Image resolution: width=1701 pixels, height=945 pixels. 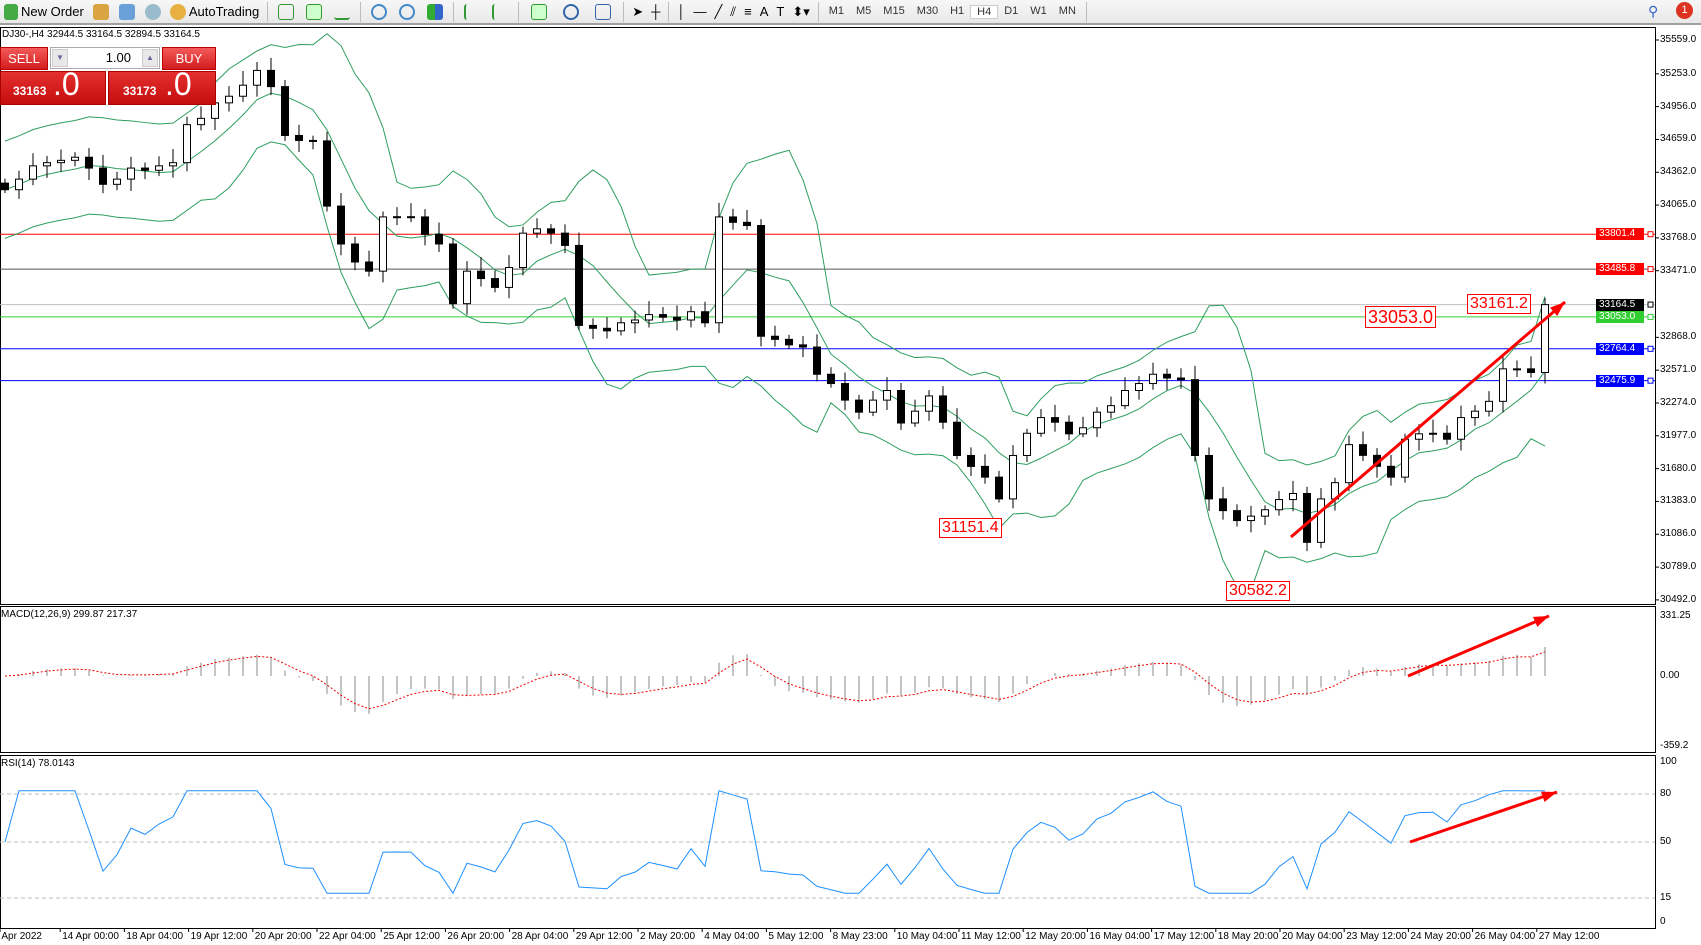 What do you see at coordinates (286, 11) in the screenshot?
I see `bar-chart-icon` at bounding box center [286, 11].